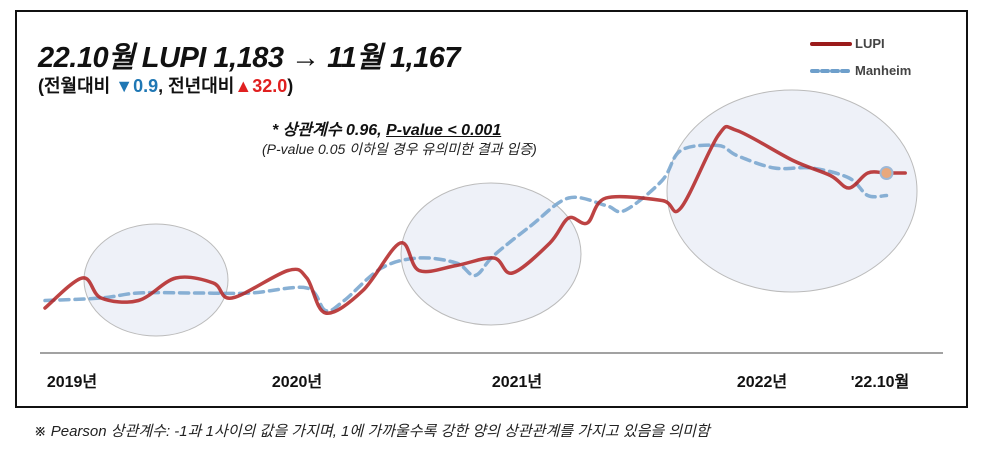  Describe the element at coordinates (270, 86) in the screenshot. I see `yoy-change-value: 32.0` at that location.